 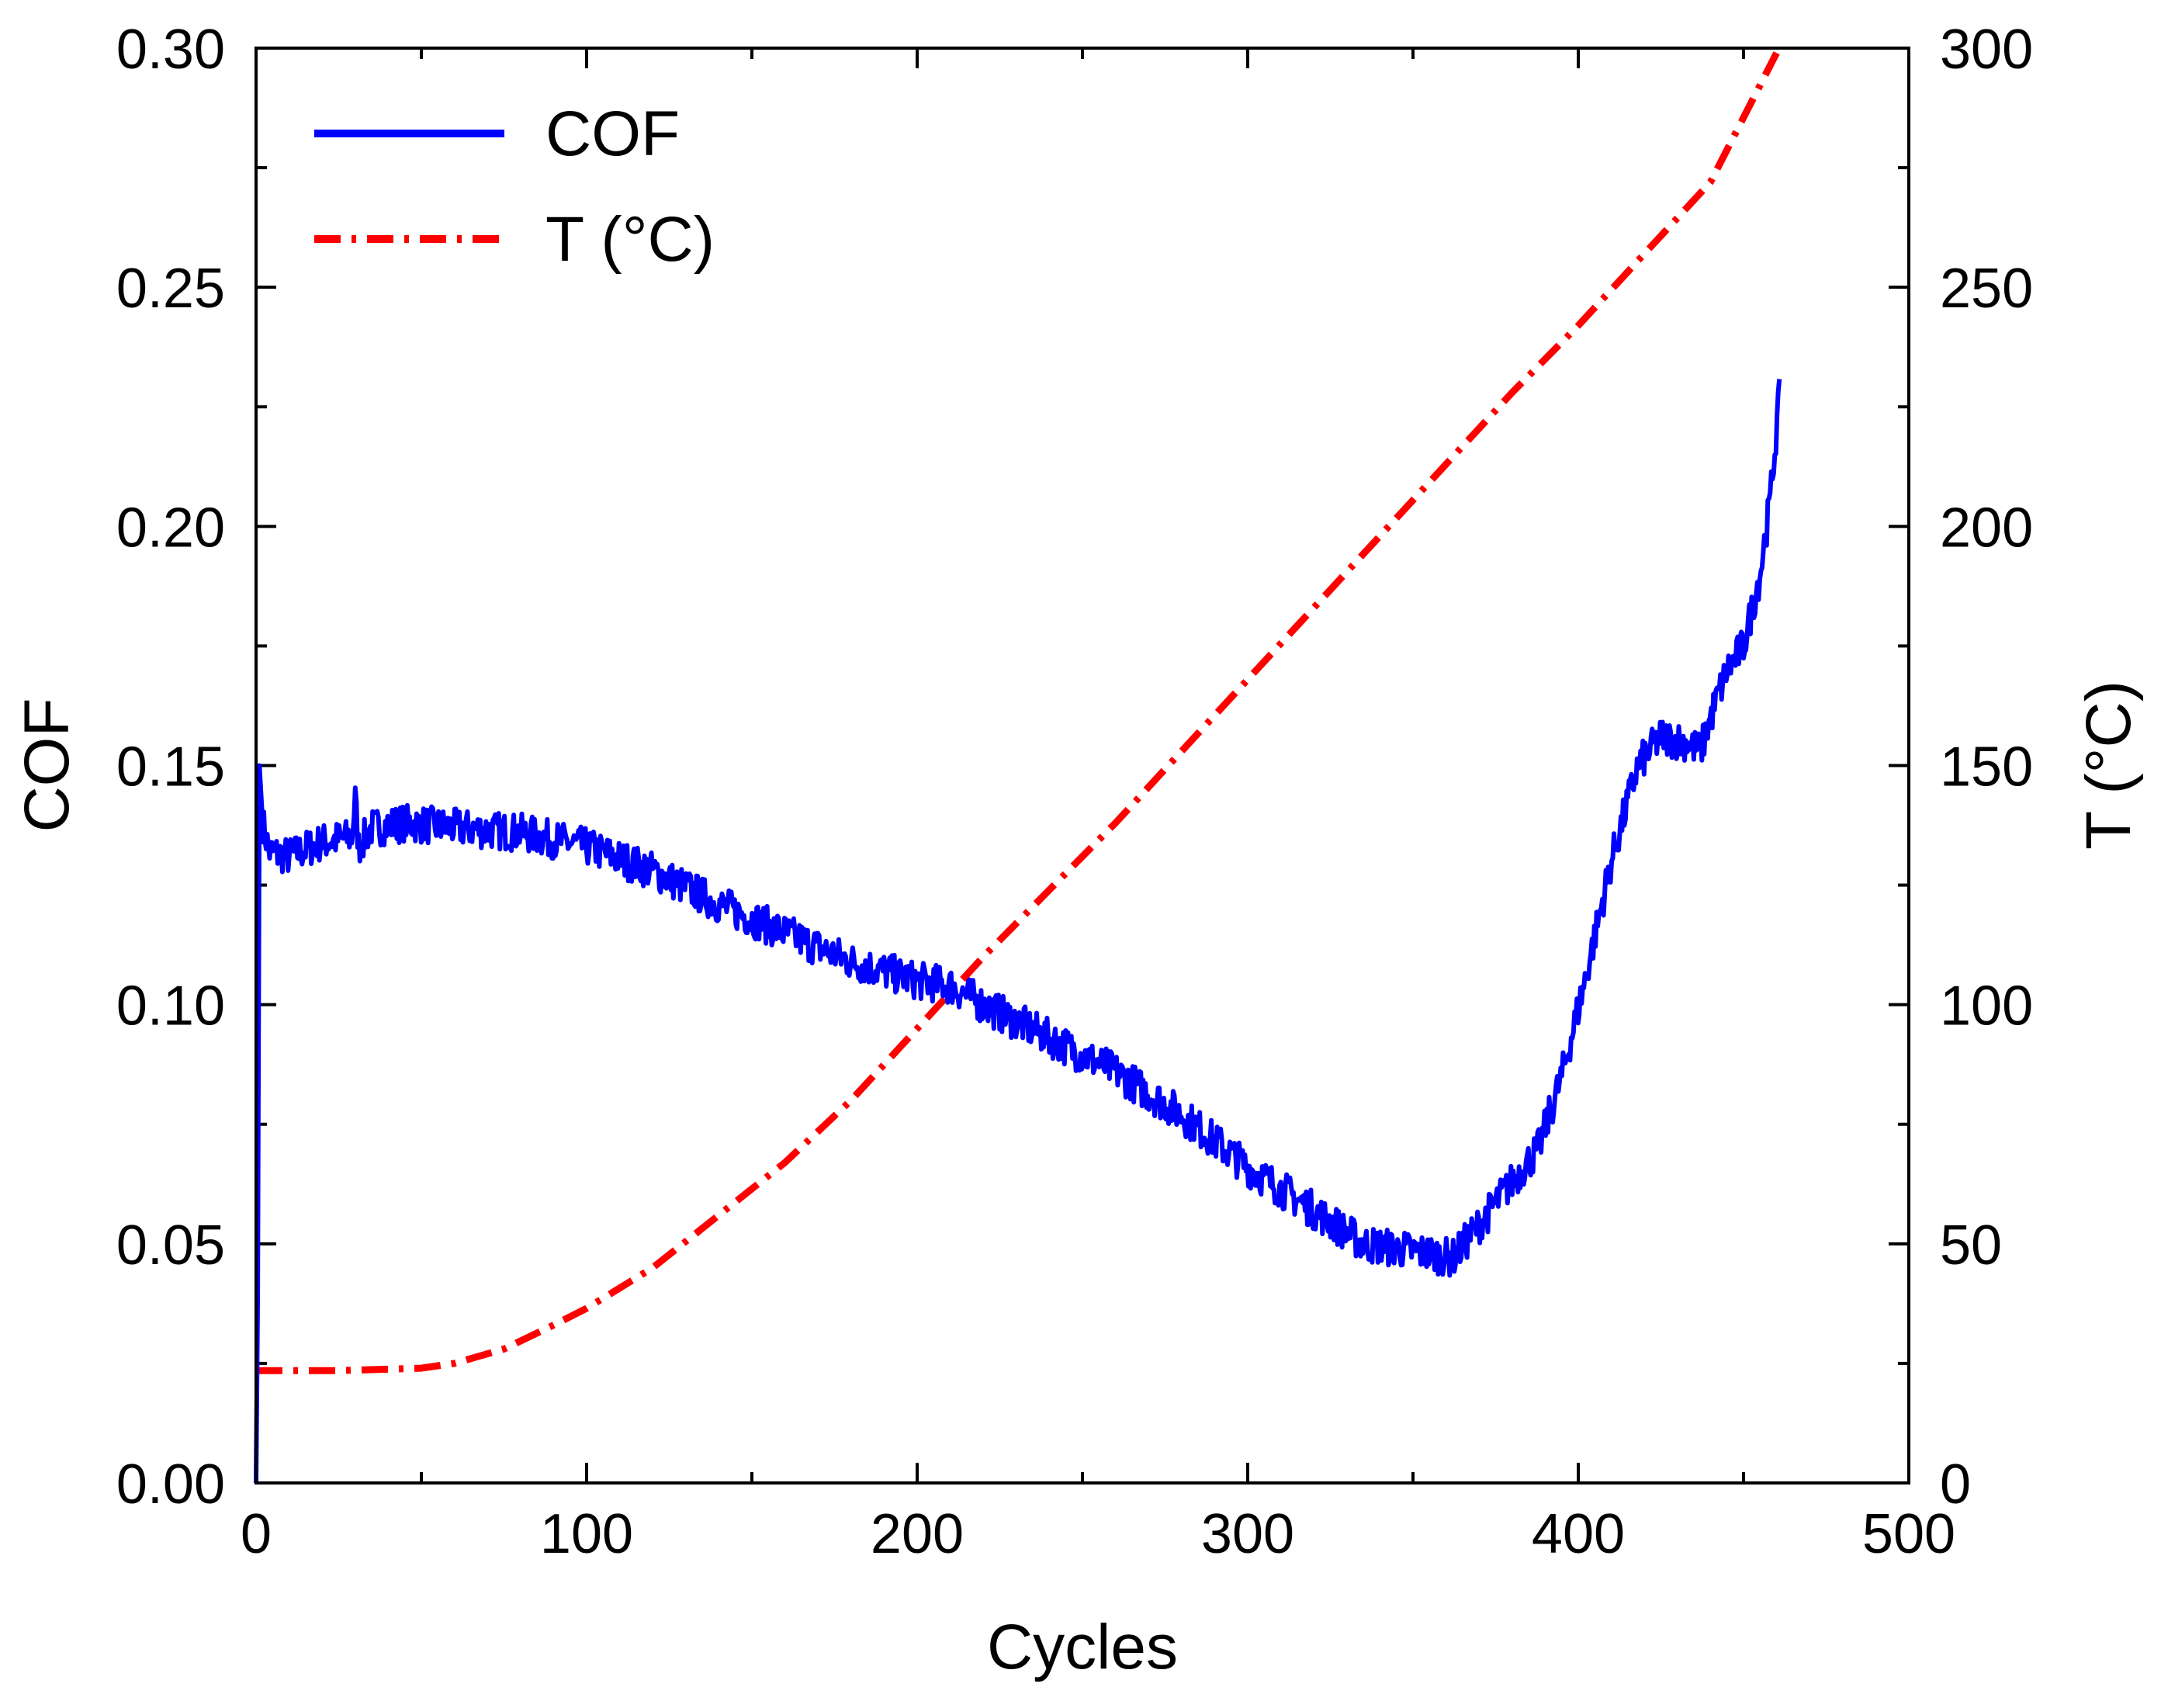 I want to click on y2-tick-label: 100, so click(x=1987, y=1006).